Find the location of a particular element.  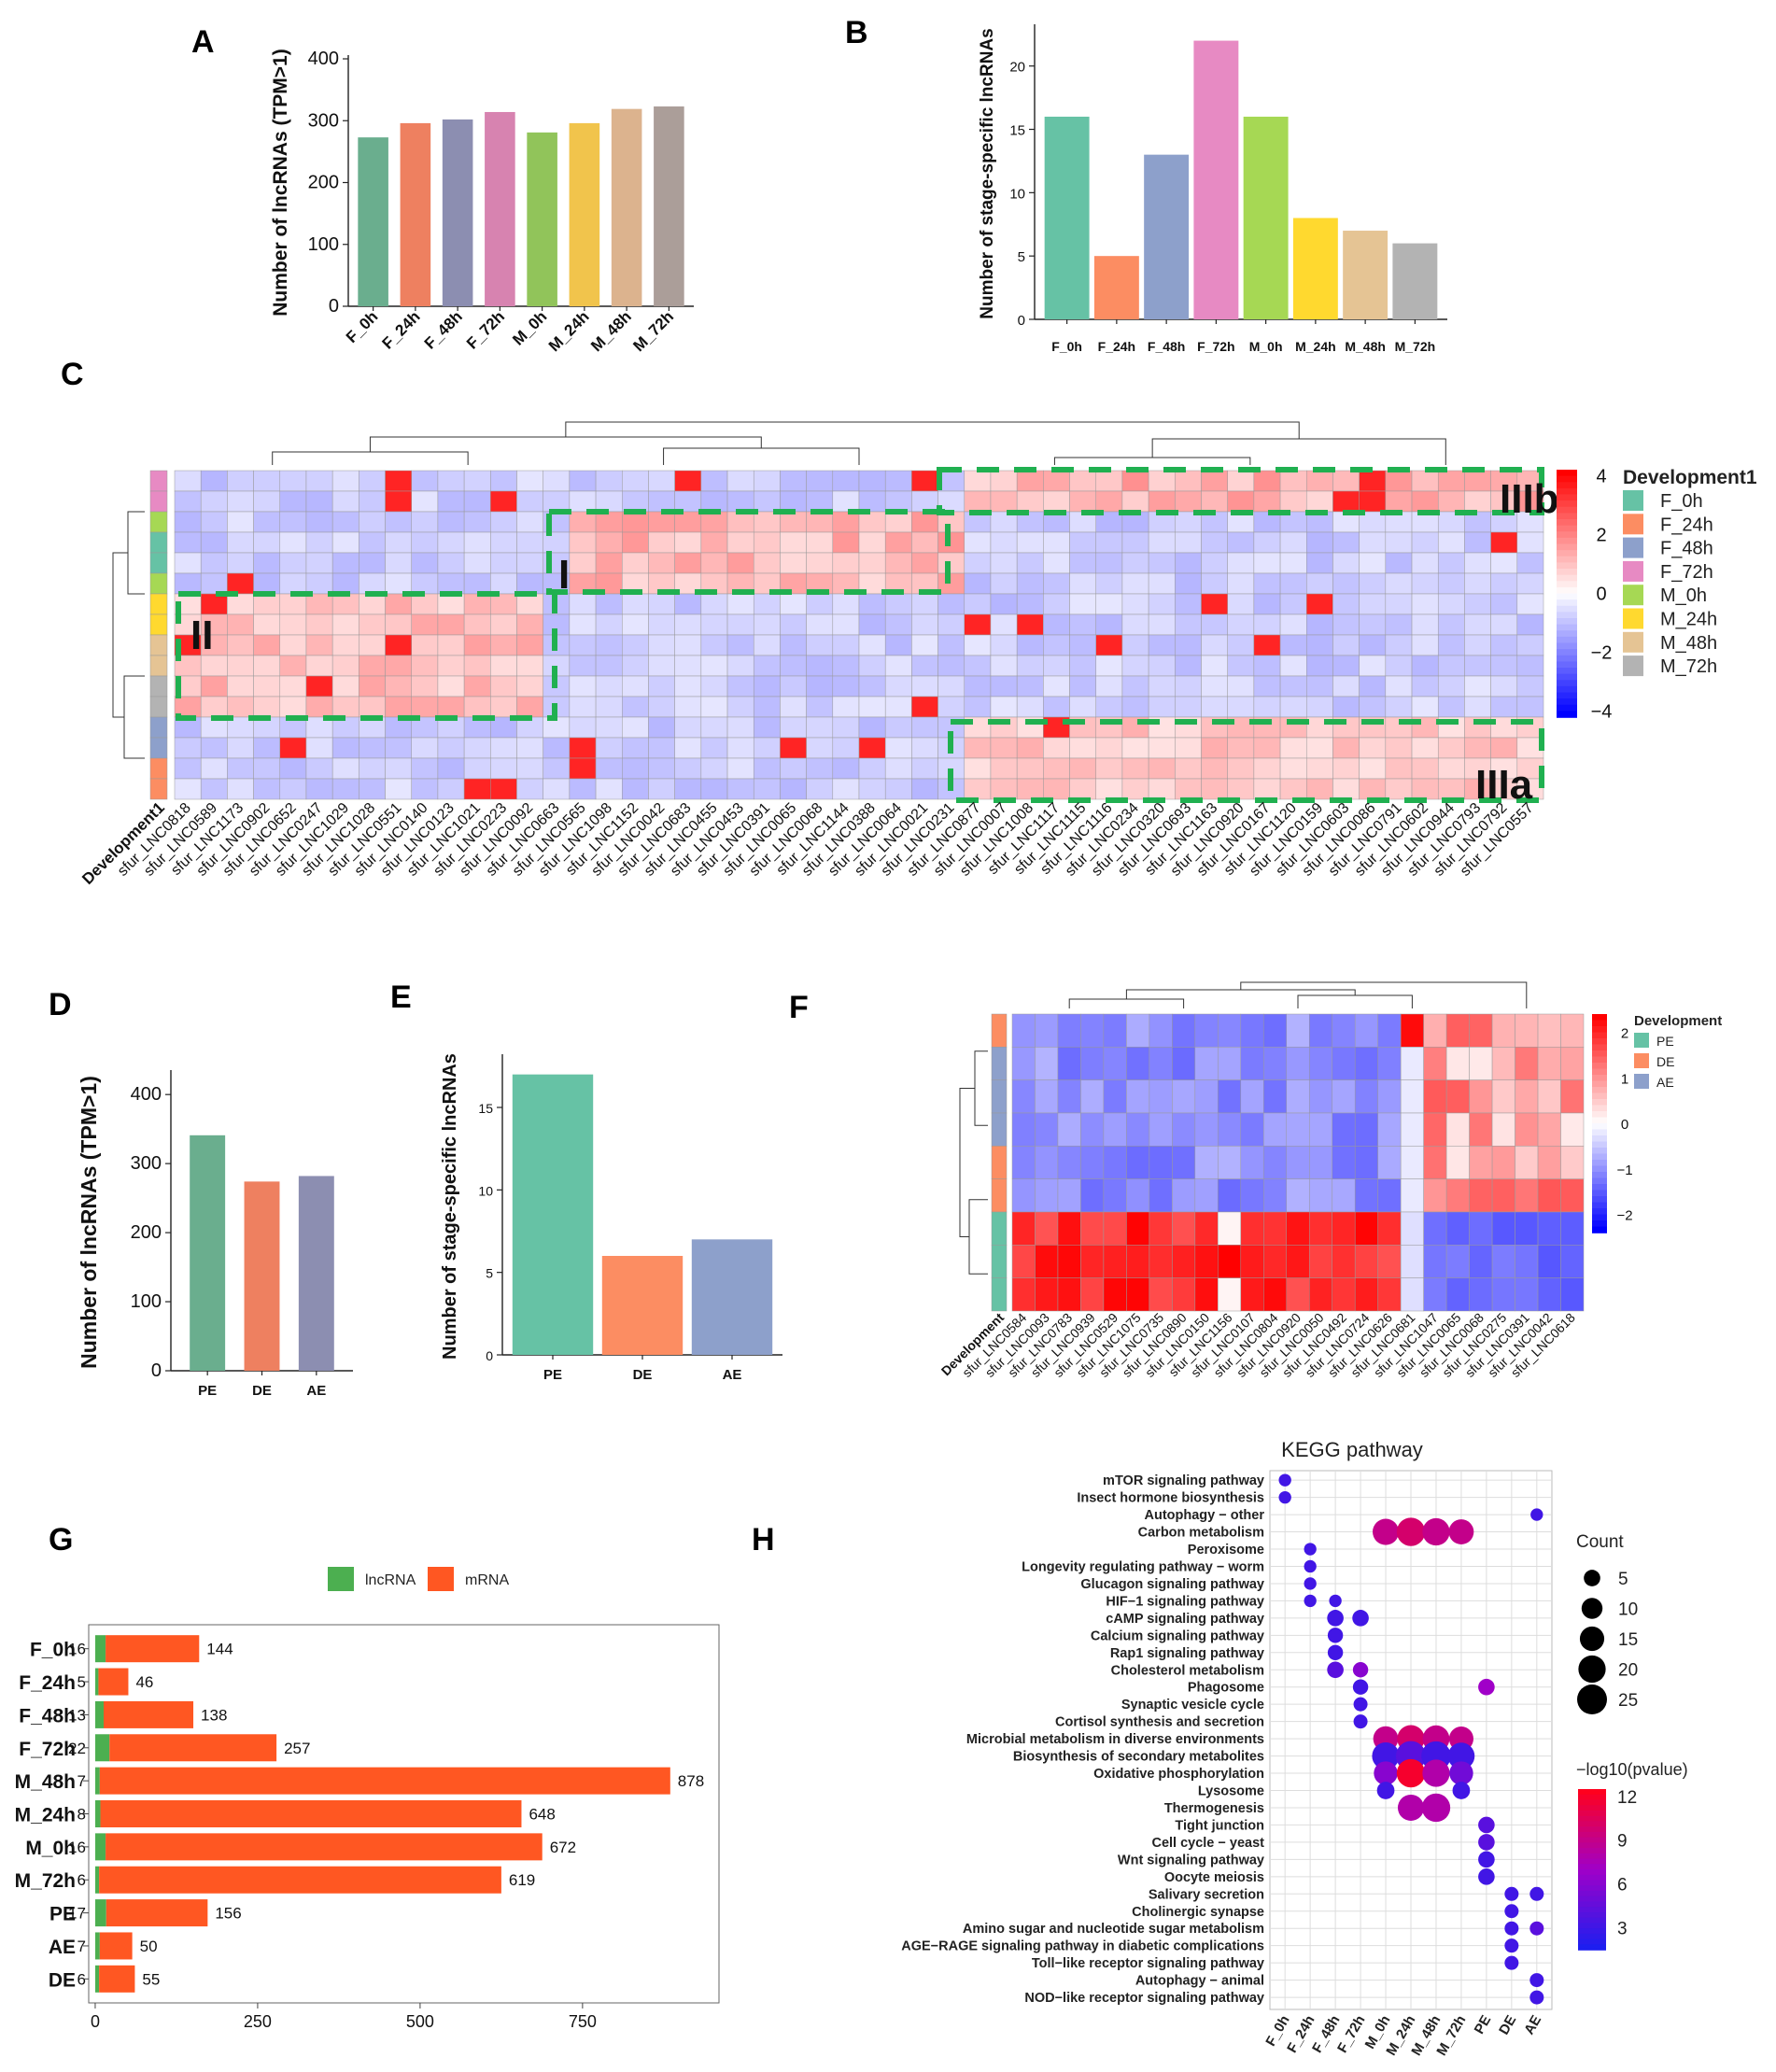

color-scale-tick: 1 is located at coordinates (1625, 1079).